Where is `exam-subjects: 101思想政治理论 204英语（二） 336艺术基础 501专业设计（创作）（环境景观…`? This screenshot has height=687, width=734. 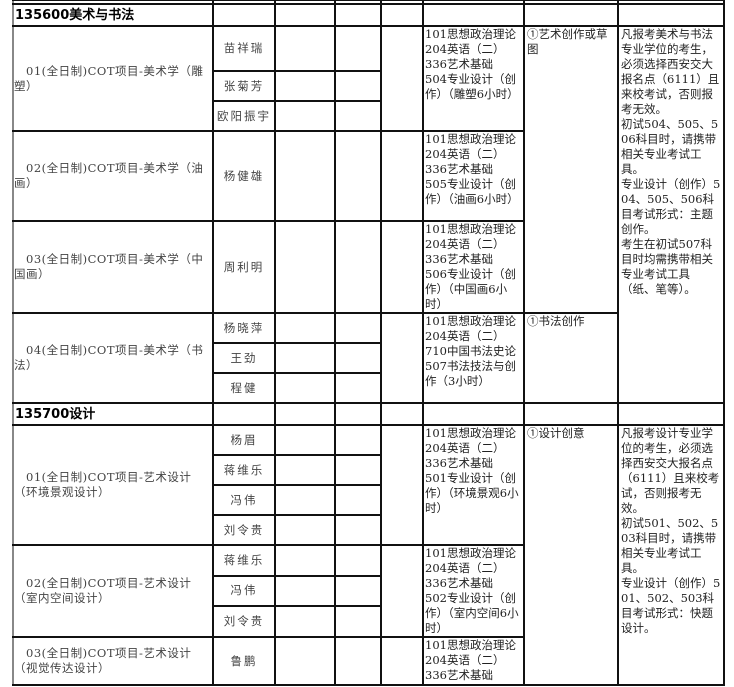 exam-subjects: 101思想政治理论 204英语（二） 336艺术基础 501专业设计（创作）（环境景观… is located at coordinates (473, 485).